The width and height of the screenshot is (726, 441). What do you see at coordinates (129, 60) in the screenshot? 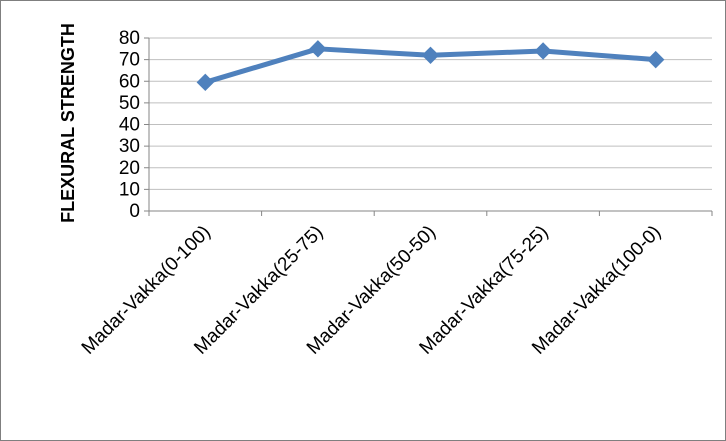
I see `y-tick-label: 70` at bounding box center [129, 60].